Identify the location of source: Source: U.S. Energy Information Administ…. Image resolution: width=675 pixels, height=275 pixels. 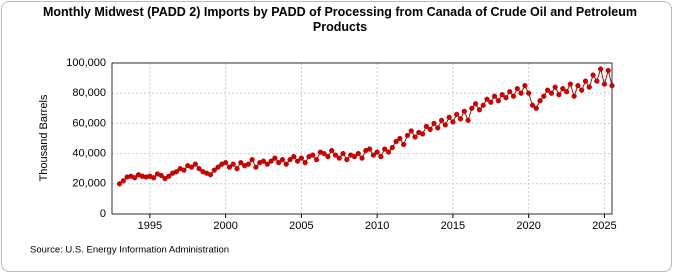
(129, 250).